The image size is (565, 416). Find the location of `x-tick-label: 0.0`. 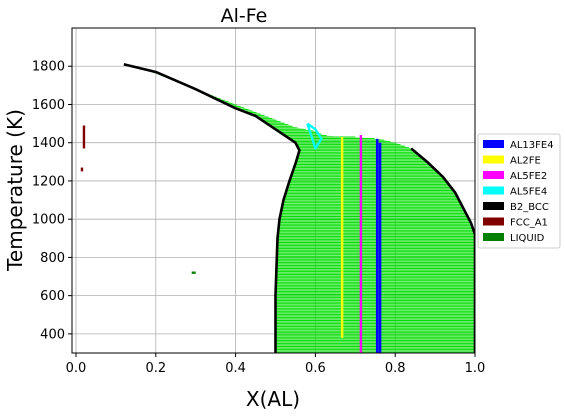

x-tick-label: 0.0 is located at coordinates (76, 368).